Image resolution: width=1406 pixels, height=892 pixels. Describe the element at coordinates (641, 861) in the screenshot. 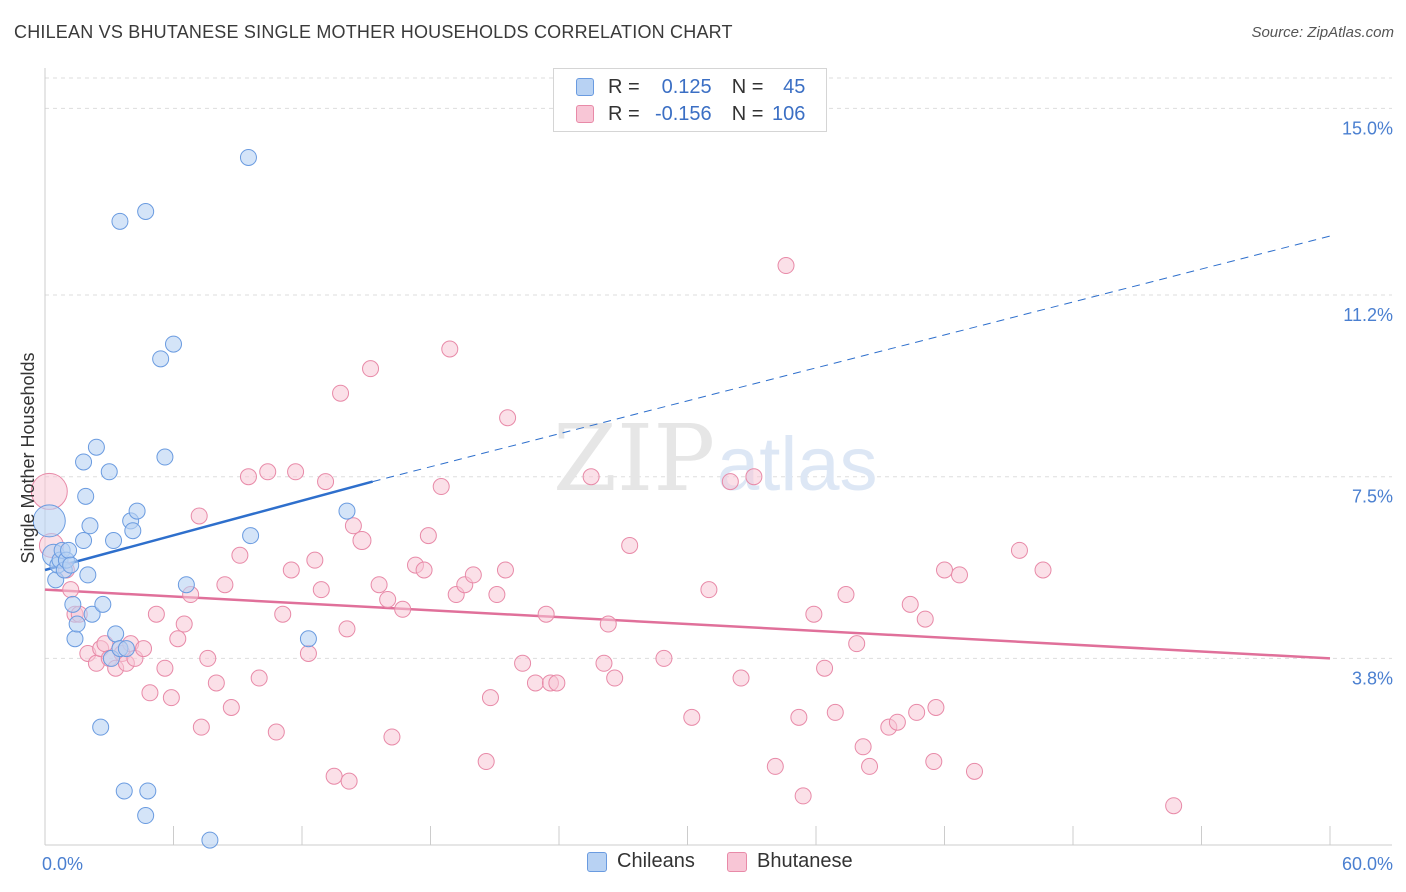

I see `legend-item-chileans: Chileans` at that location.